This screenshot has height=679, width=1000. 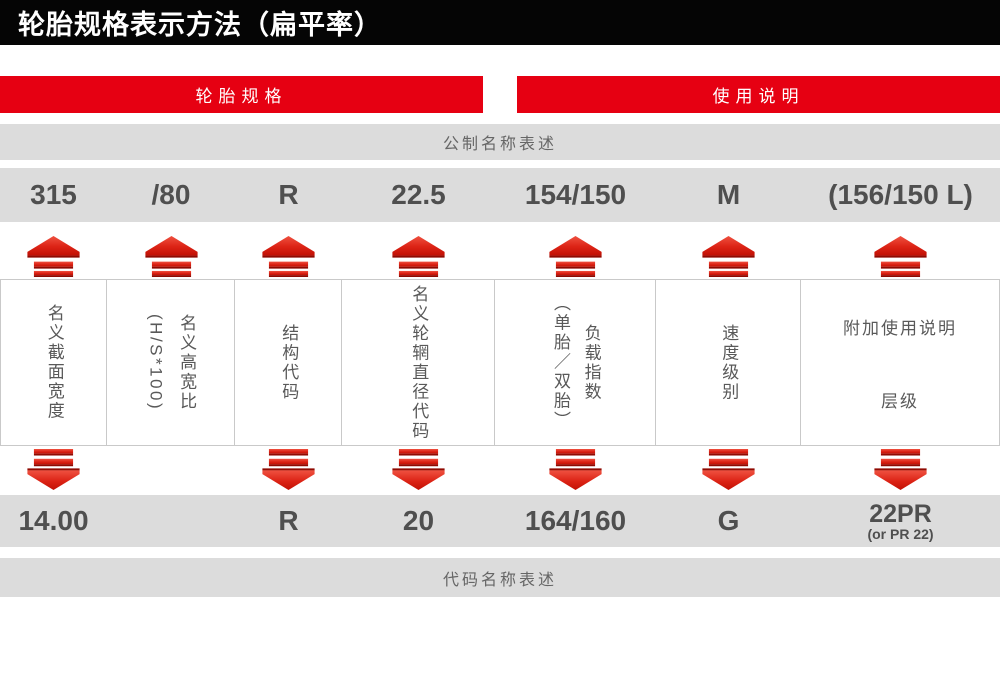 I want to click on spec-box-label: 名义轮辋直径代码, so click(x=419, y=362).